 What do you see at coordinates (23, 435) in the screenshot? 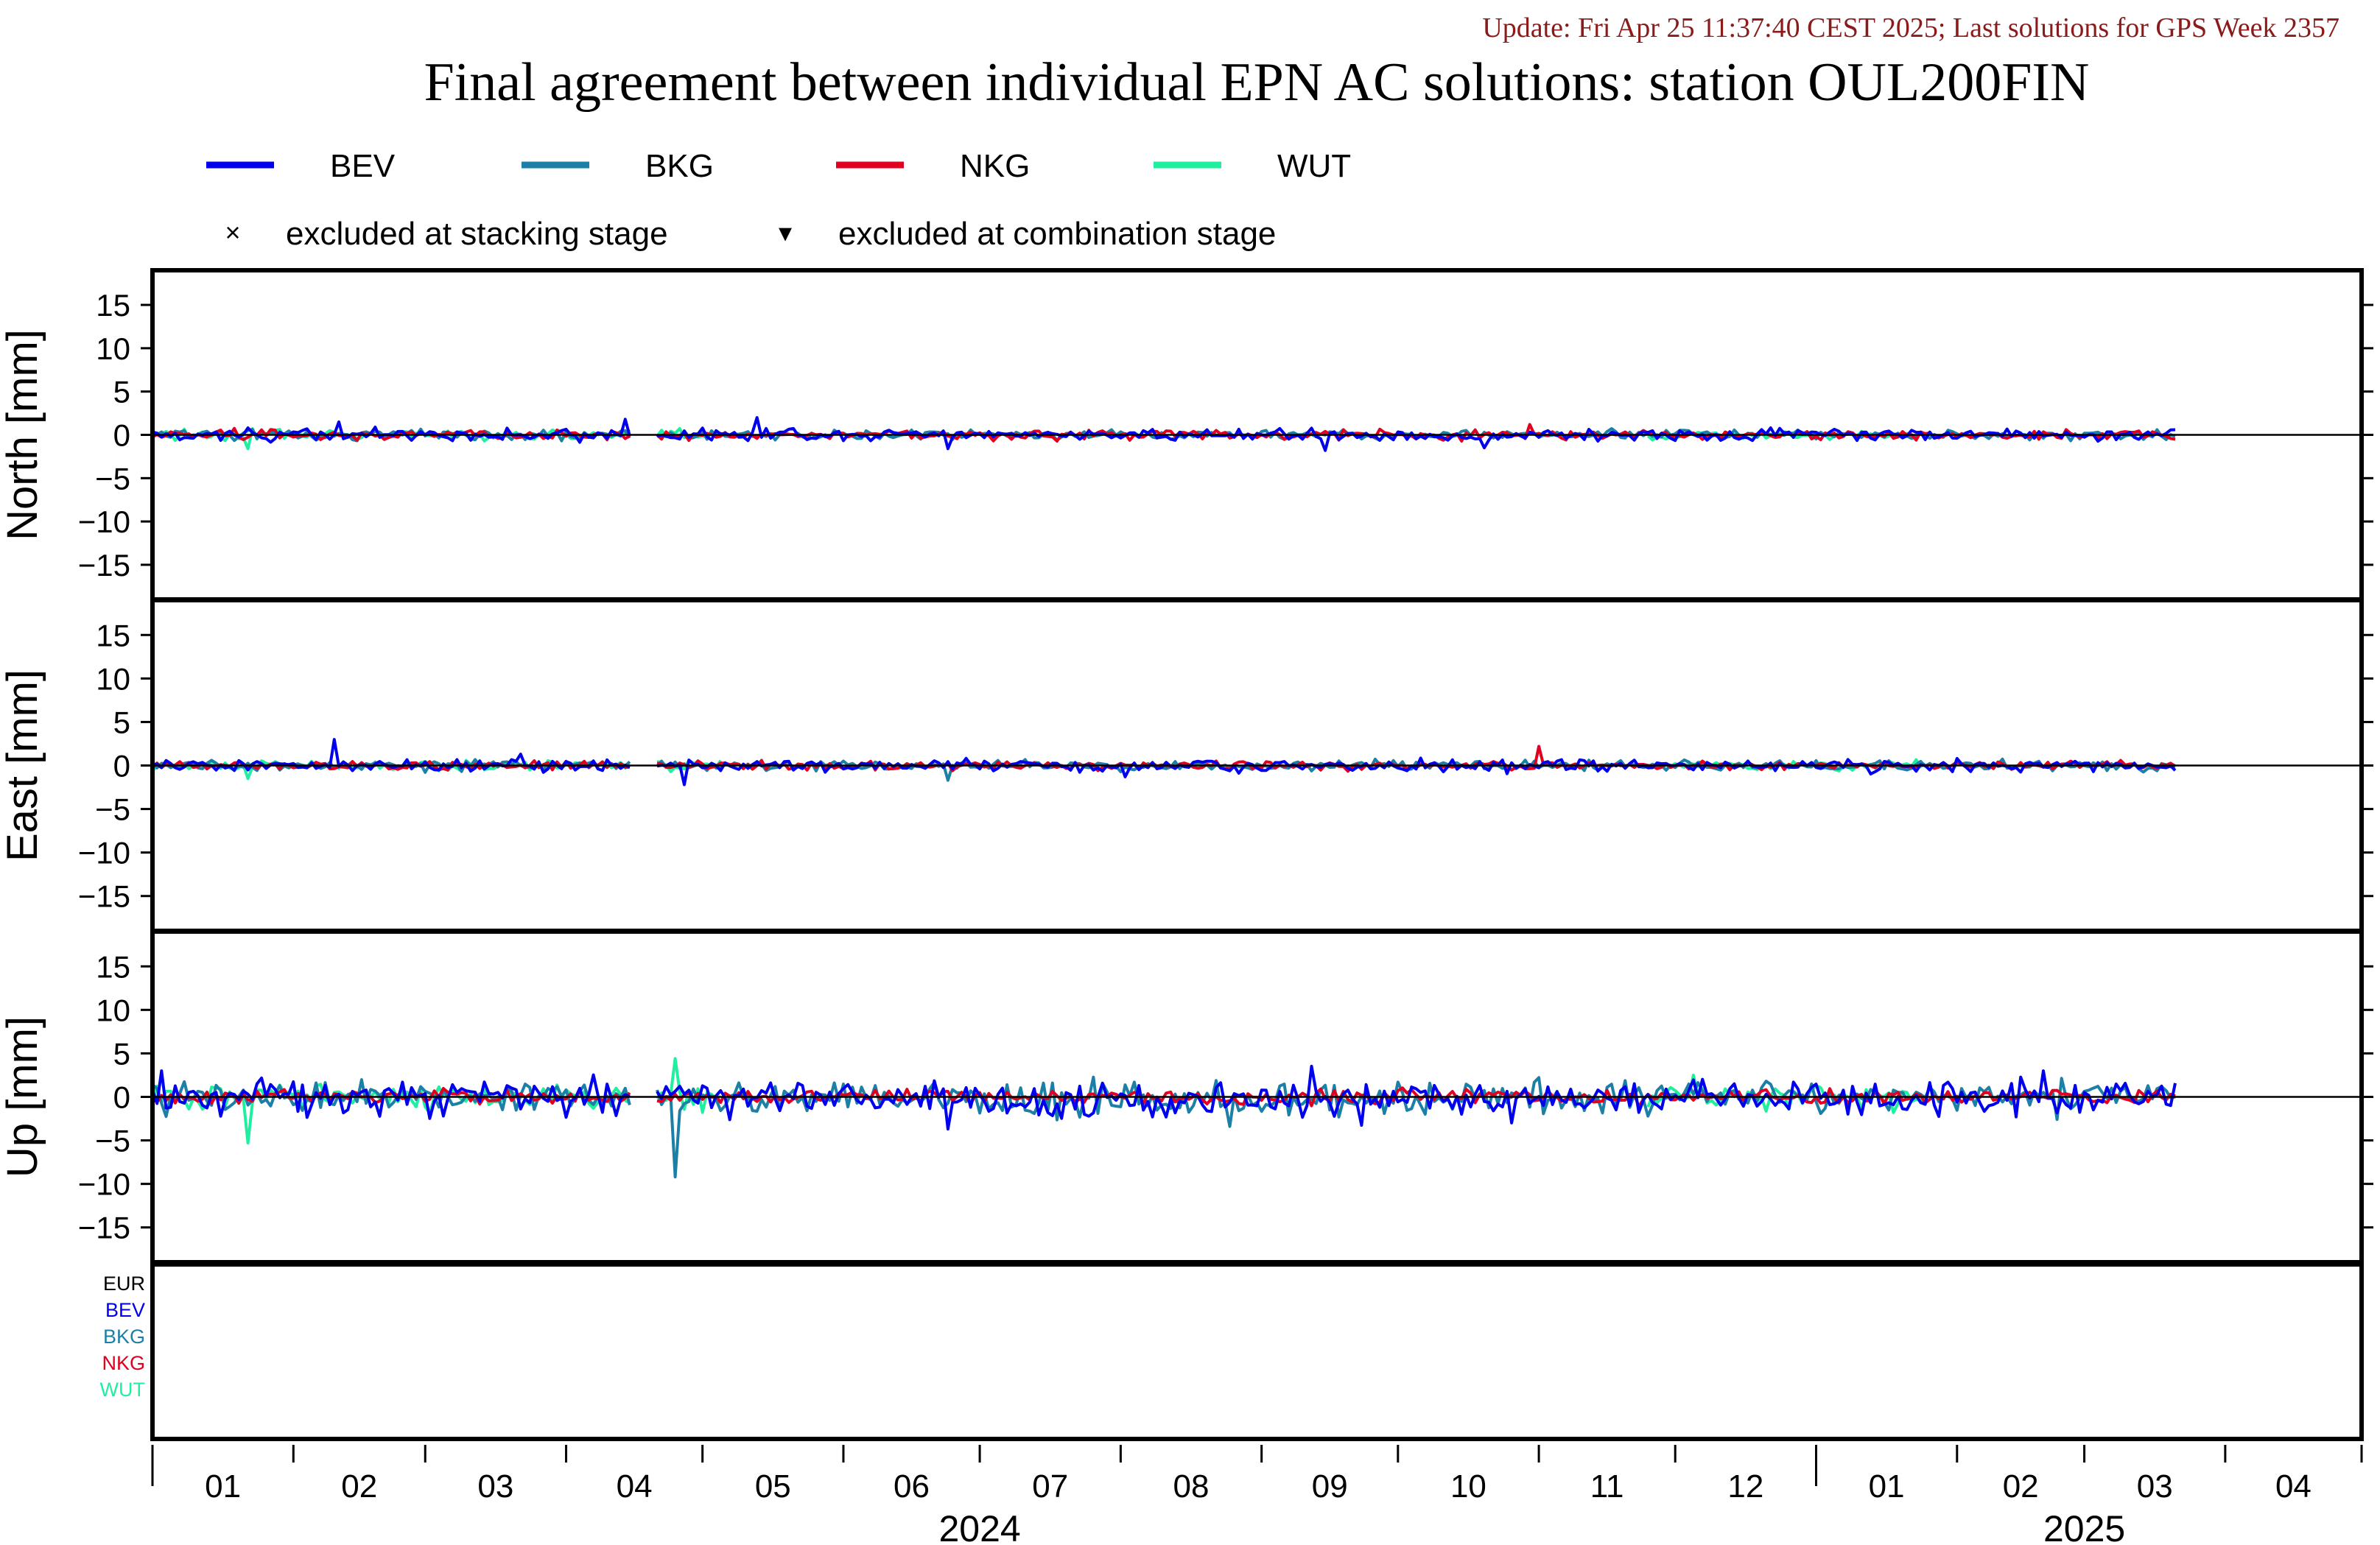
I see `ylabel-north: North [mm]` at bounding box center [23, 435].